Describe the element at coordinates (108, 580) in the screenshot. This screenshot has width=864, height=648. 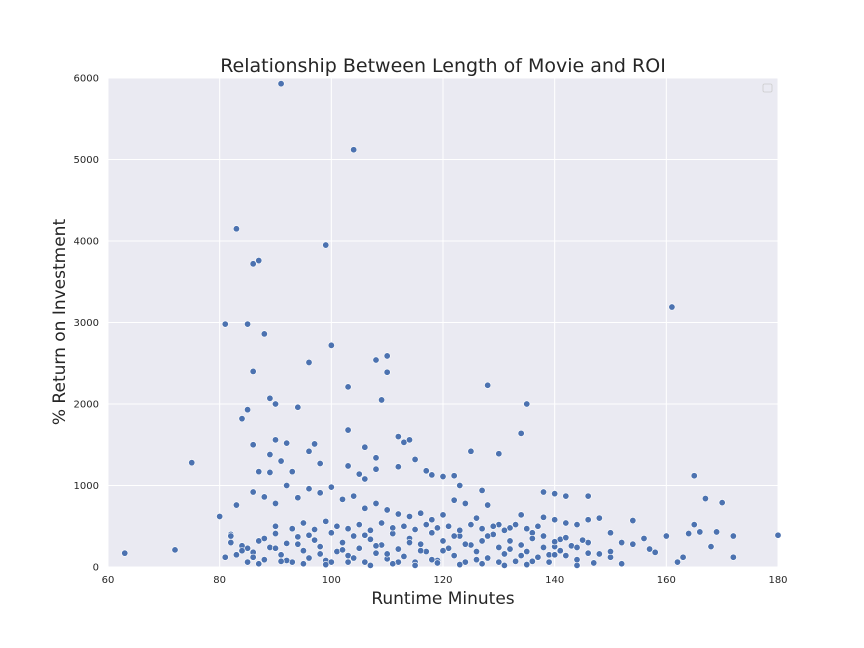
I see `x-tick-label: 60` at that location.